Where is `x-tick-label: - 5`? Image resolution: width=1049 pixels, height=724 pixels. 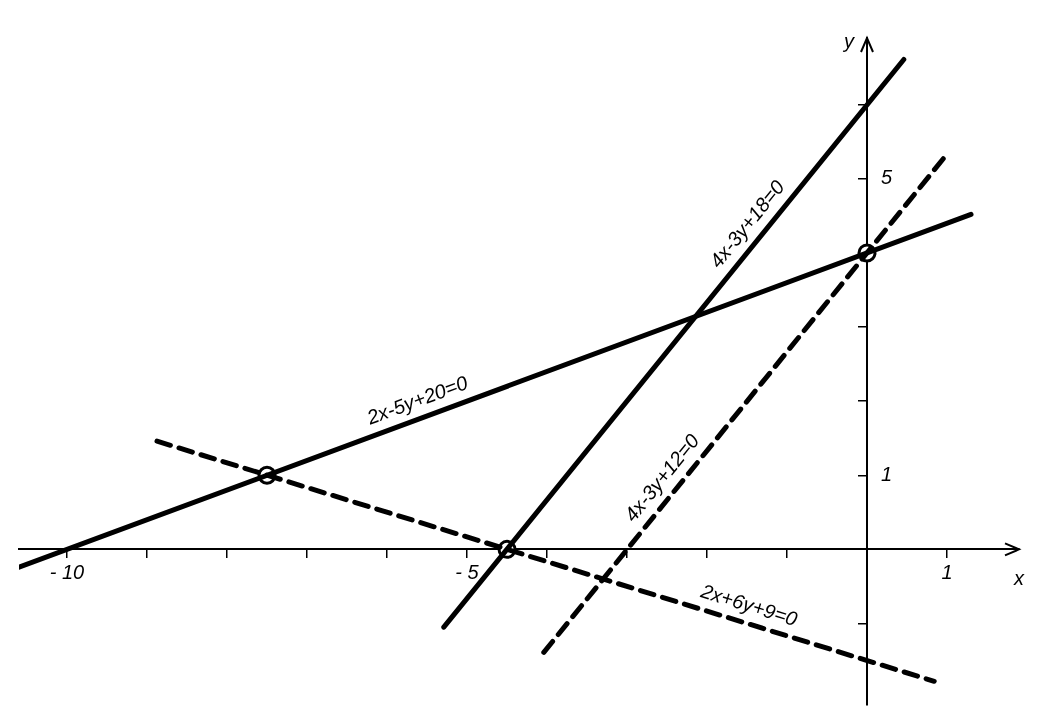 x-tick-label: - 5 is located at coordinates (467, 571).